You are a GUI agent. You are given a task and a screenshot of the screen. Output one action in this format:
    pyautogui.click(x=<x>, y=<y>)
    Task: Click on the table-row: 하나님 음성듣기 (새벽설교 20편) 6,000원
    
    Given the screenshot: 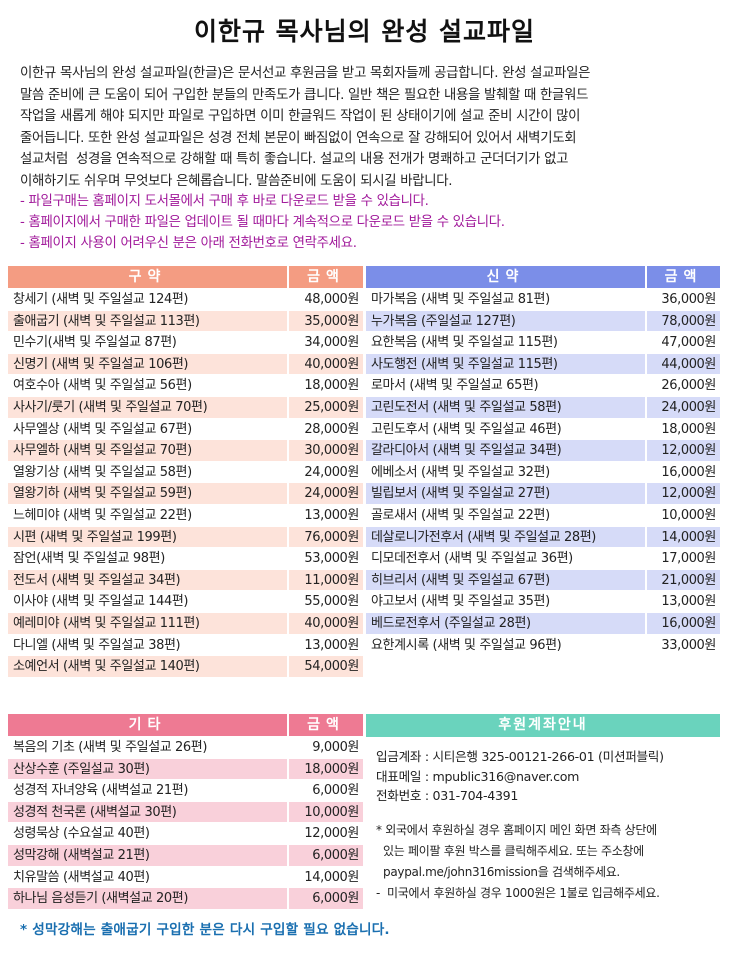 What is the action you would take?
    pyautogui.click(x=185, y=899)
    